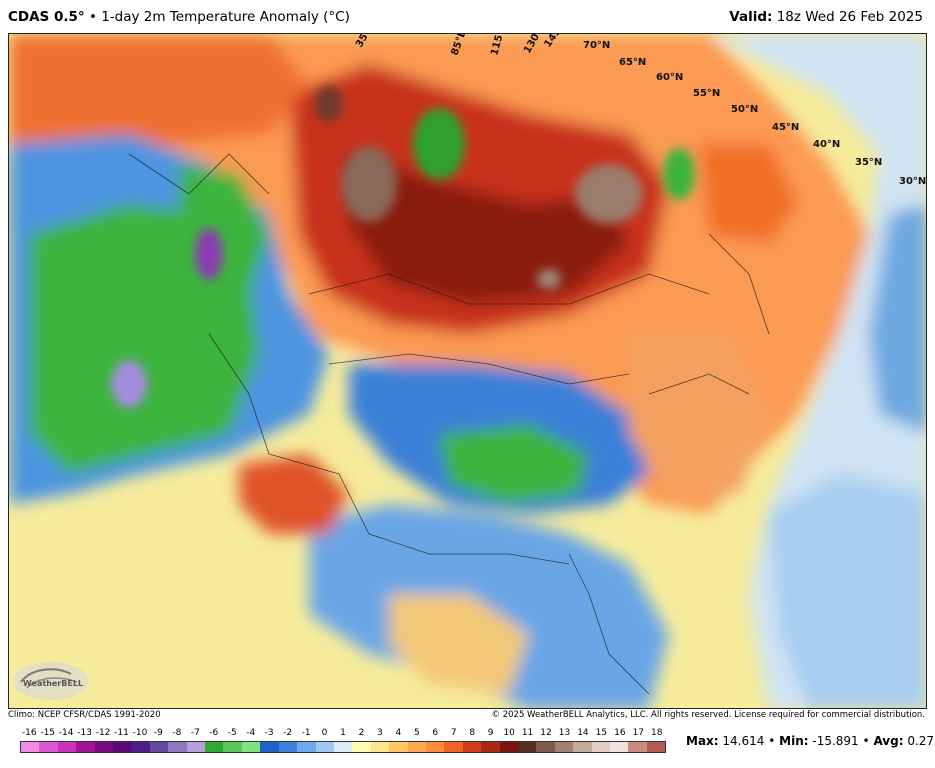  Describe the element at coordinates (669, 77) in the screenshot. I see `lat-label: 60°N` at that location.